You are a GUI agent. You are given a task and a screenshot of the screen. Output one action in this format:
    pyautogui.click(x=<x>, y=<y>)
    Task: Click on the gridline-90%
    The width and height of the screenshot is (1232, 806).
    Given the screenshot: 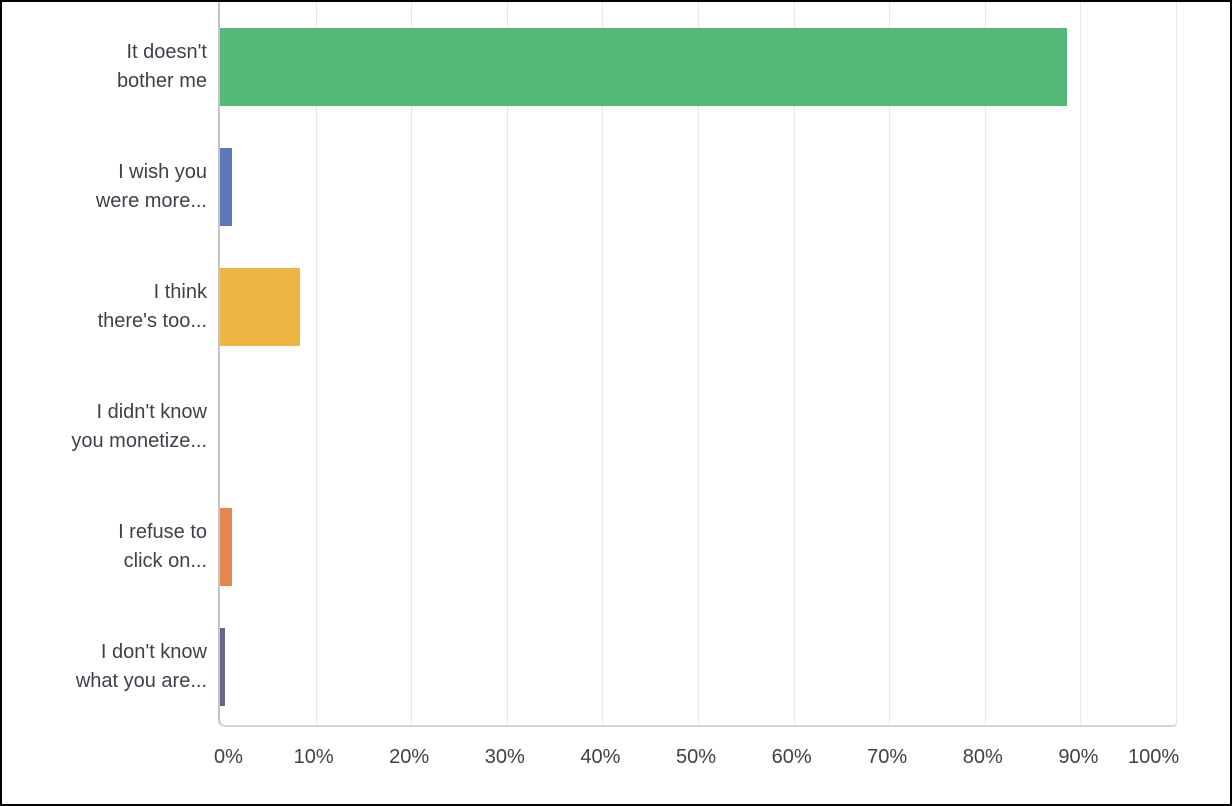 What is the action you would take?
    pyautogui.click(x=1081, y=363)
    